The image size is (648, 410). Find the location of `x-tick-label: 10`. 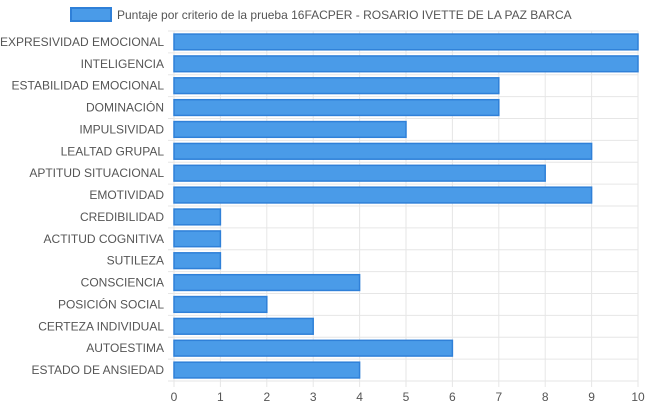

x-tick-label: 10 is located at coordinates (638, 397).